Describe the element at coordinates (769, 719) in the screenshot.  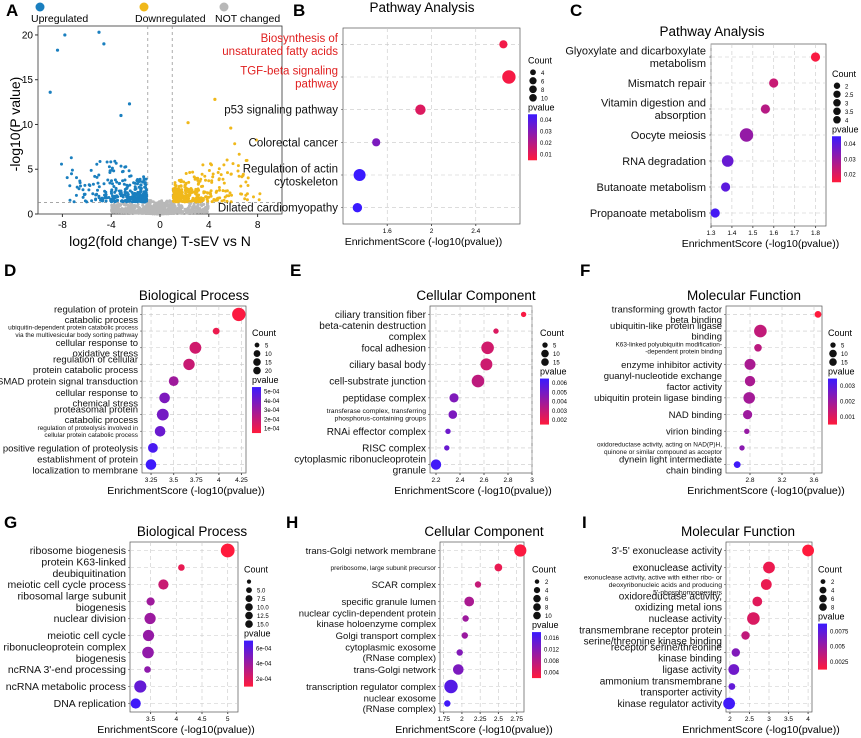
I see `x-tick-label: 3` at that location.